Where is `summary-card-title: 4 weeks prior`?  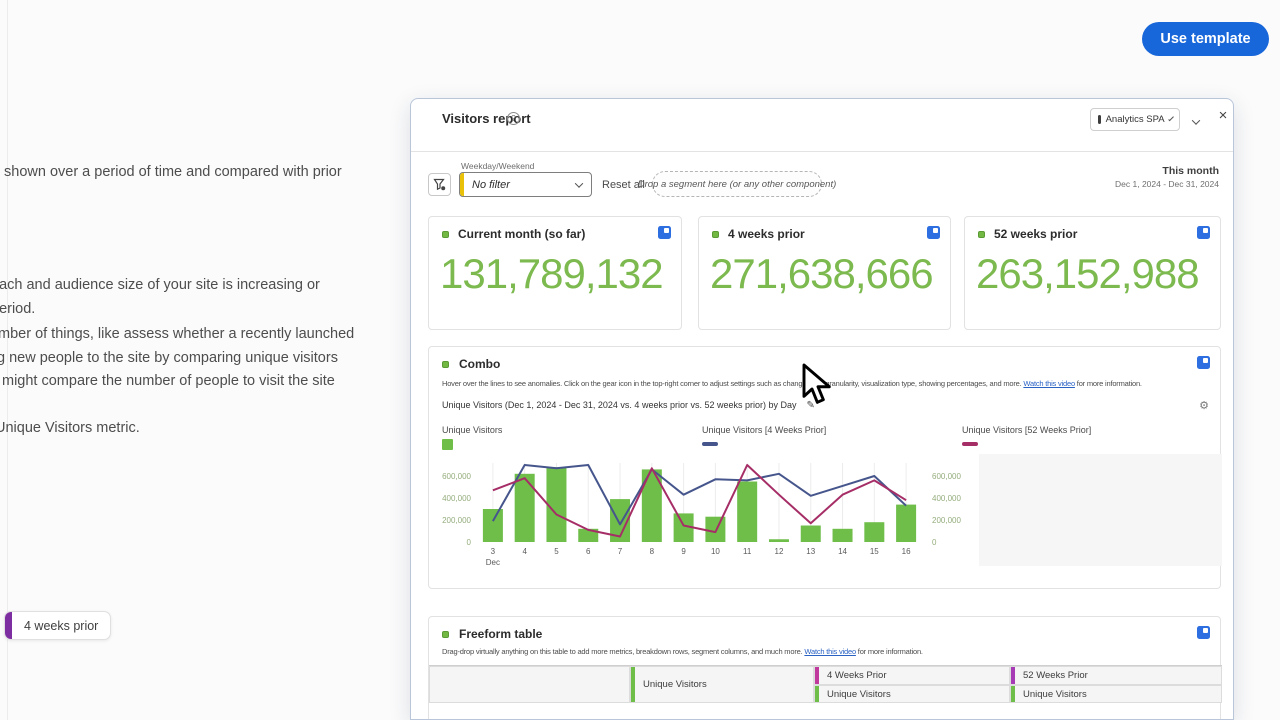
summary-card-title: 4 weeks prior is located at coordinates (766, 234).